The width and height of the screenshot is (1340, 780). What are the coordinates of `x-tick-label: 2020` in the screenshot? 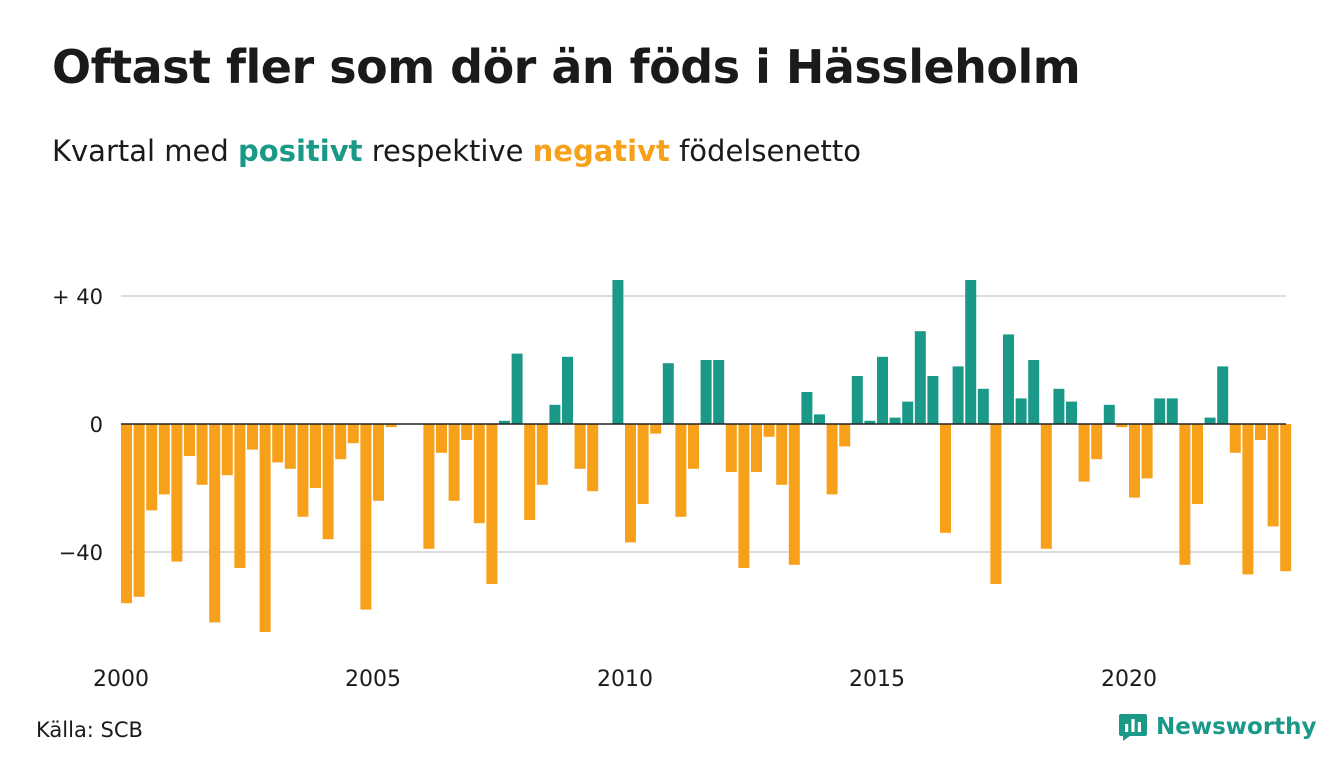 It's located at (1129, 679).